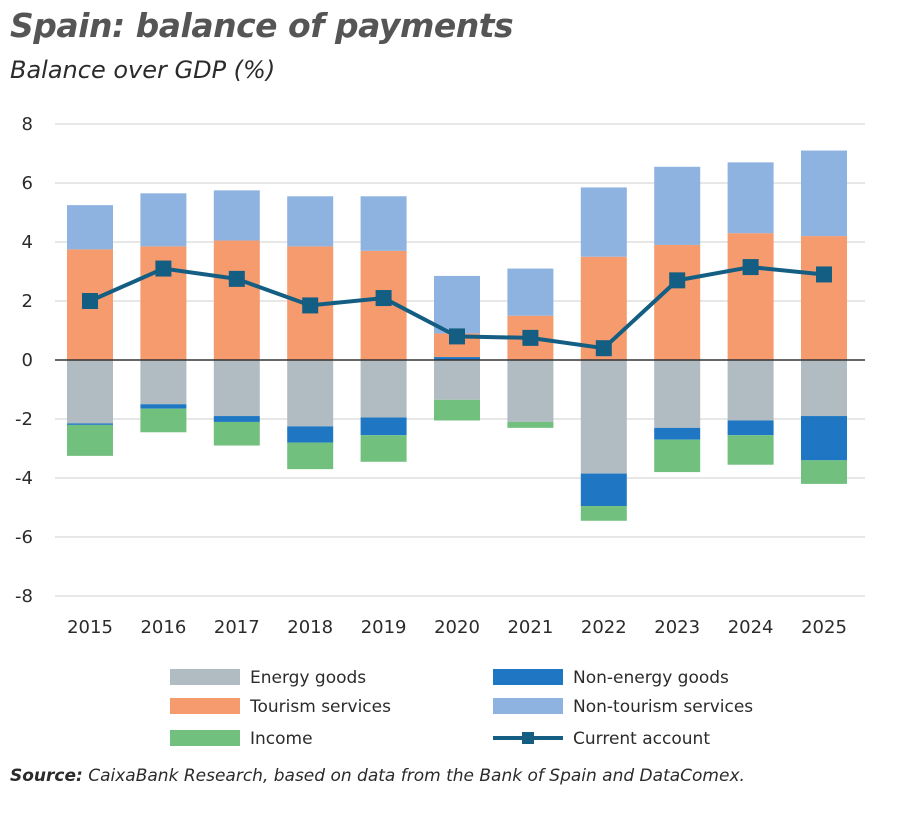  What do you see at coordinates (24, 478) in the screenshot?
I see `y-tick-label: -4` at bounding box center [24, 478].